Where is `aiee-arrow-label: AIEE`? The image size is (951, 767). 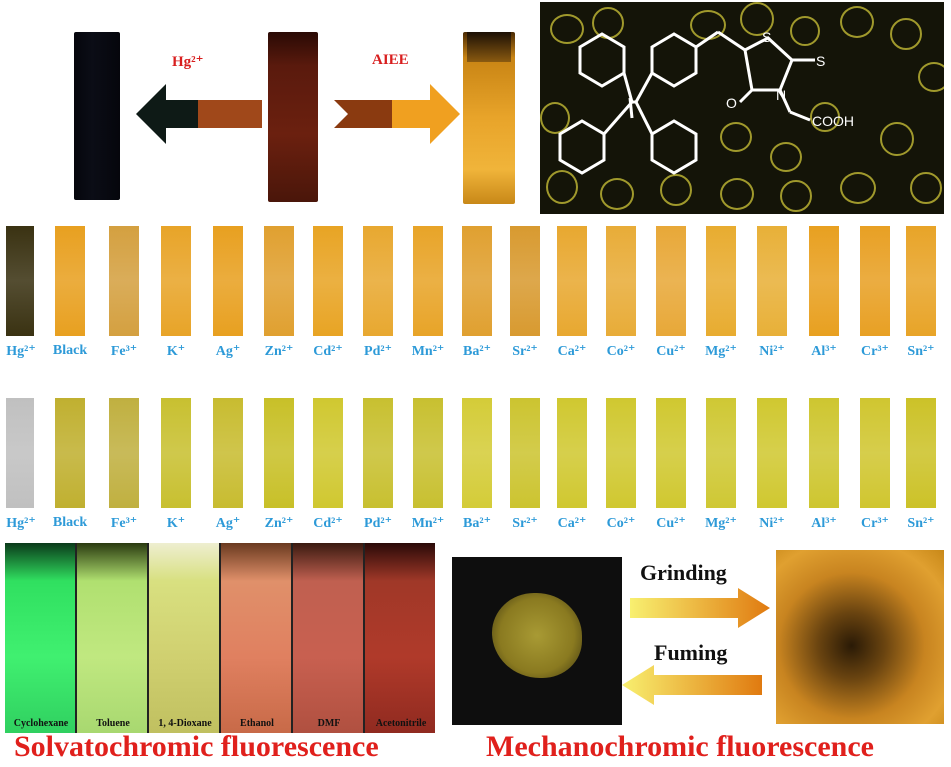 aiee-arrow-label: AIEE is located at coordinates (390, 60).